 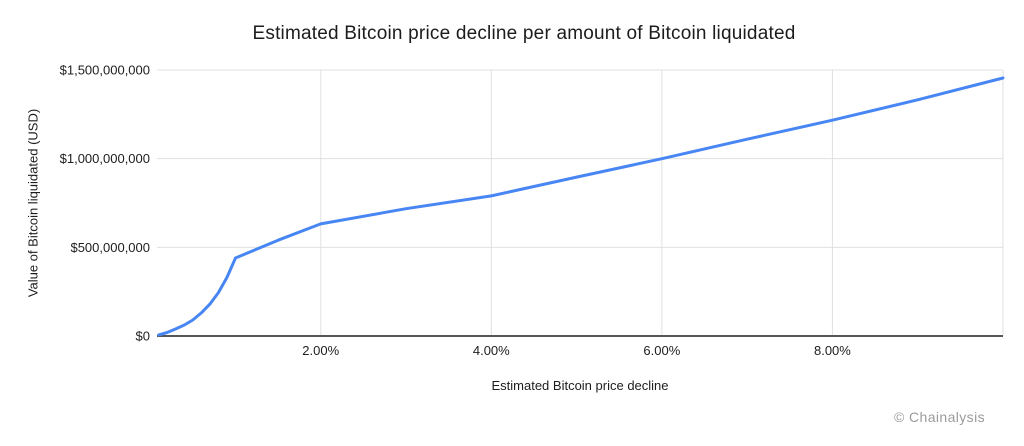 What do you see at coordinates (105, 158) in the screenshot?
I see `y-tick-label: $1,000,000,000` at bounding box center [105, 158].